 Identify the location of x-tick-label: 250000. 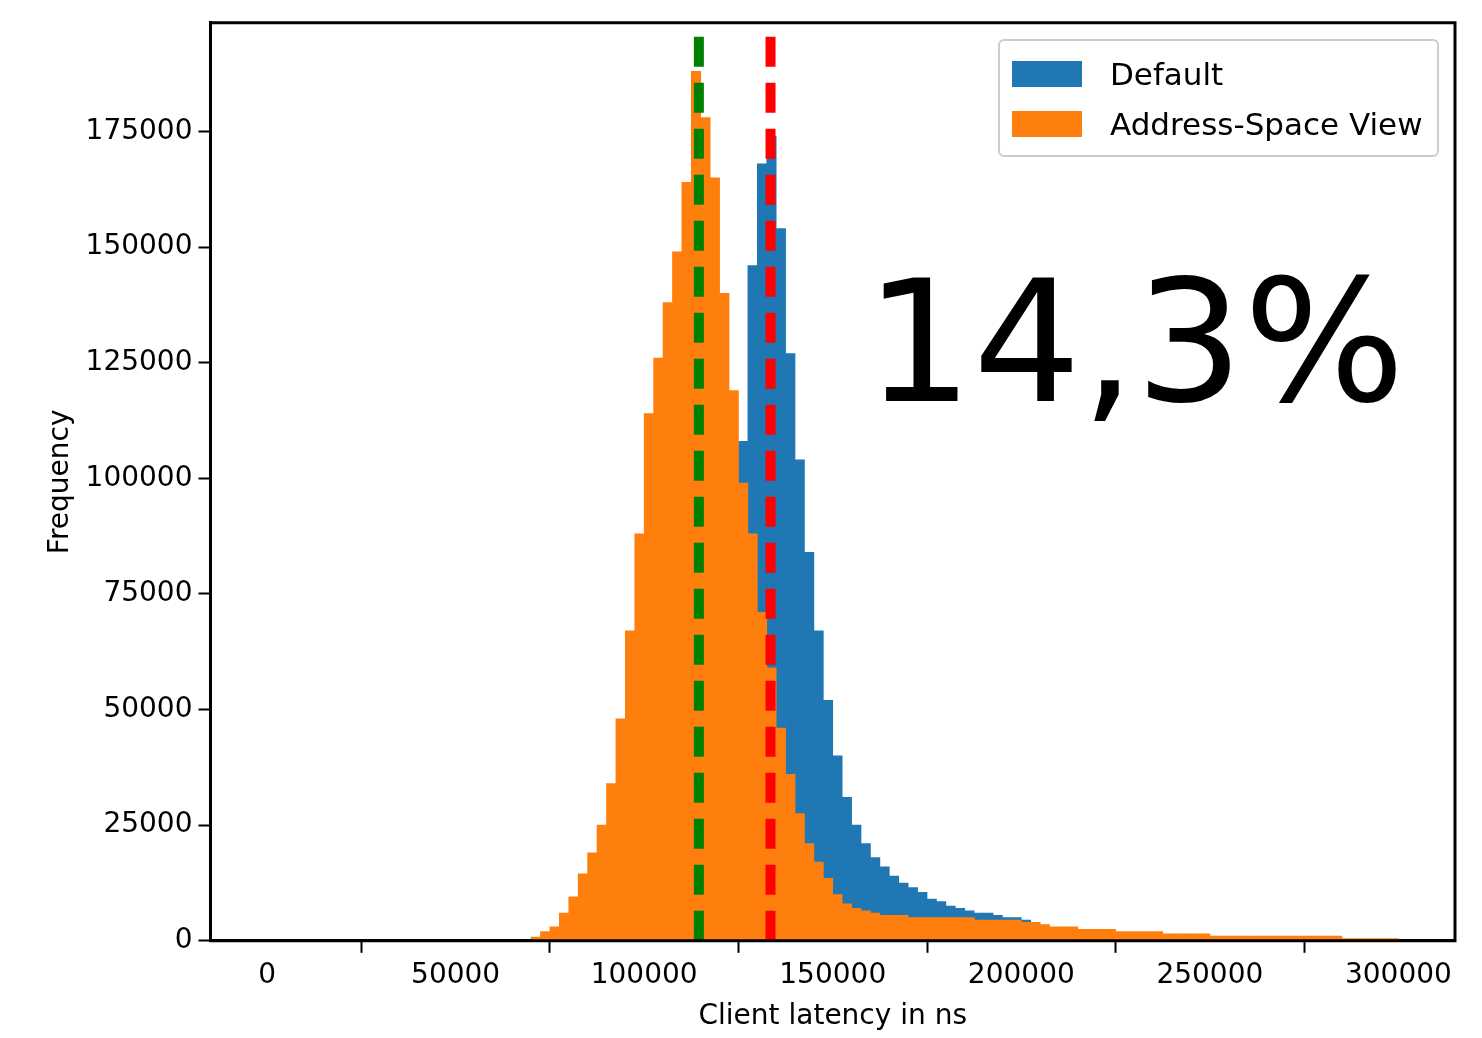
(1210, 973).